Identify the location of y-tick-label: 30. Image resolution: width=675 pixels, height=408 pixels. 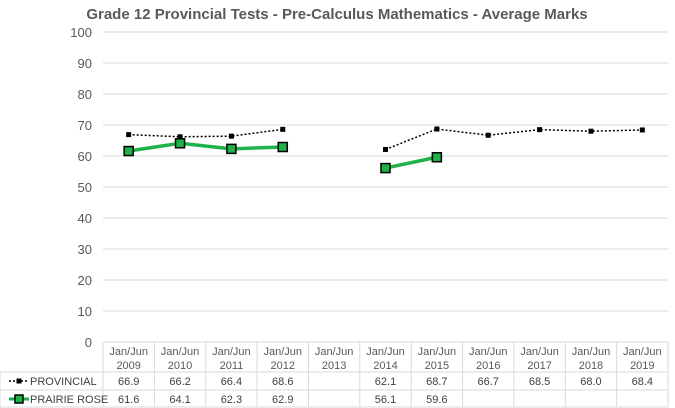
(85, 249).